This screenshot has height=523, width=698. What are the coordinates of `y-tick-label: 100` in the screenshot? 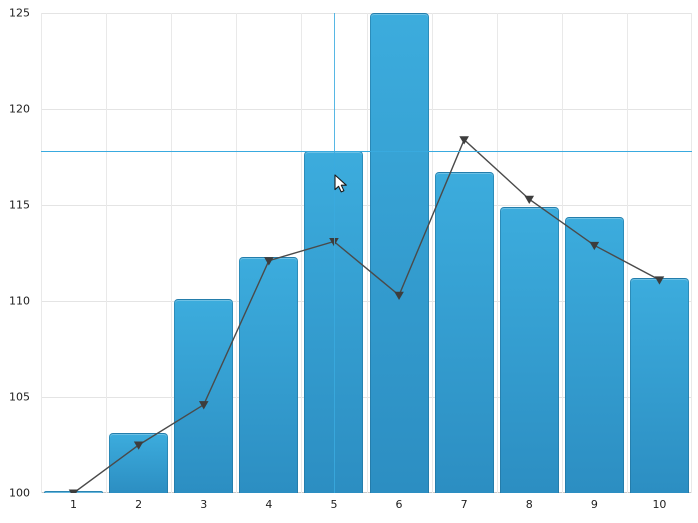 It's located at (19, 493).